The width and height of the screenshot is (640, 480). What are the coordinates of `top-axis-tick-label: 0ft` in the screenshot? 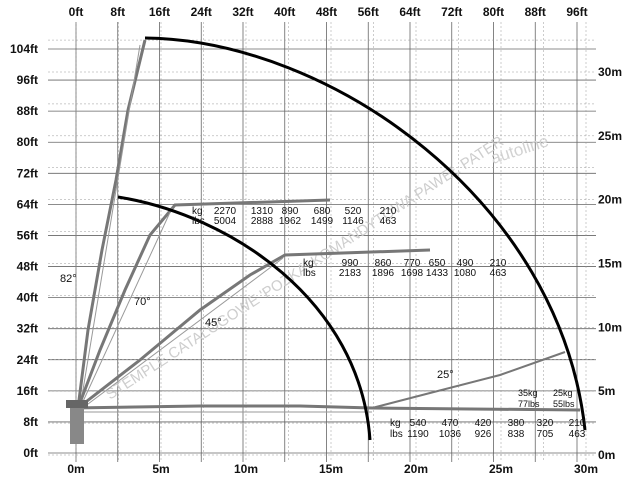 It's located at (76, 12).